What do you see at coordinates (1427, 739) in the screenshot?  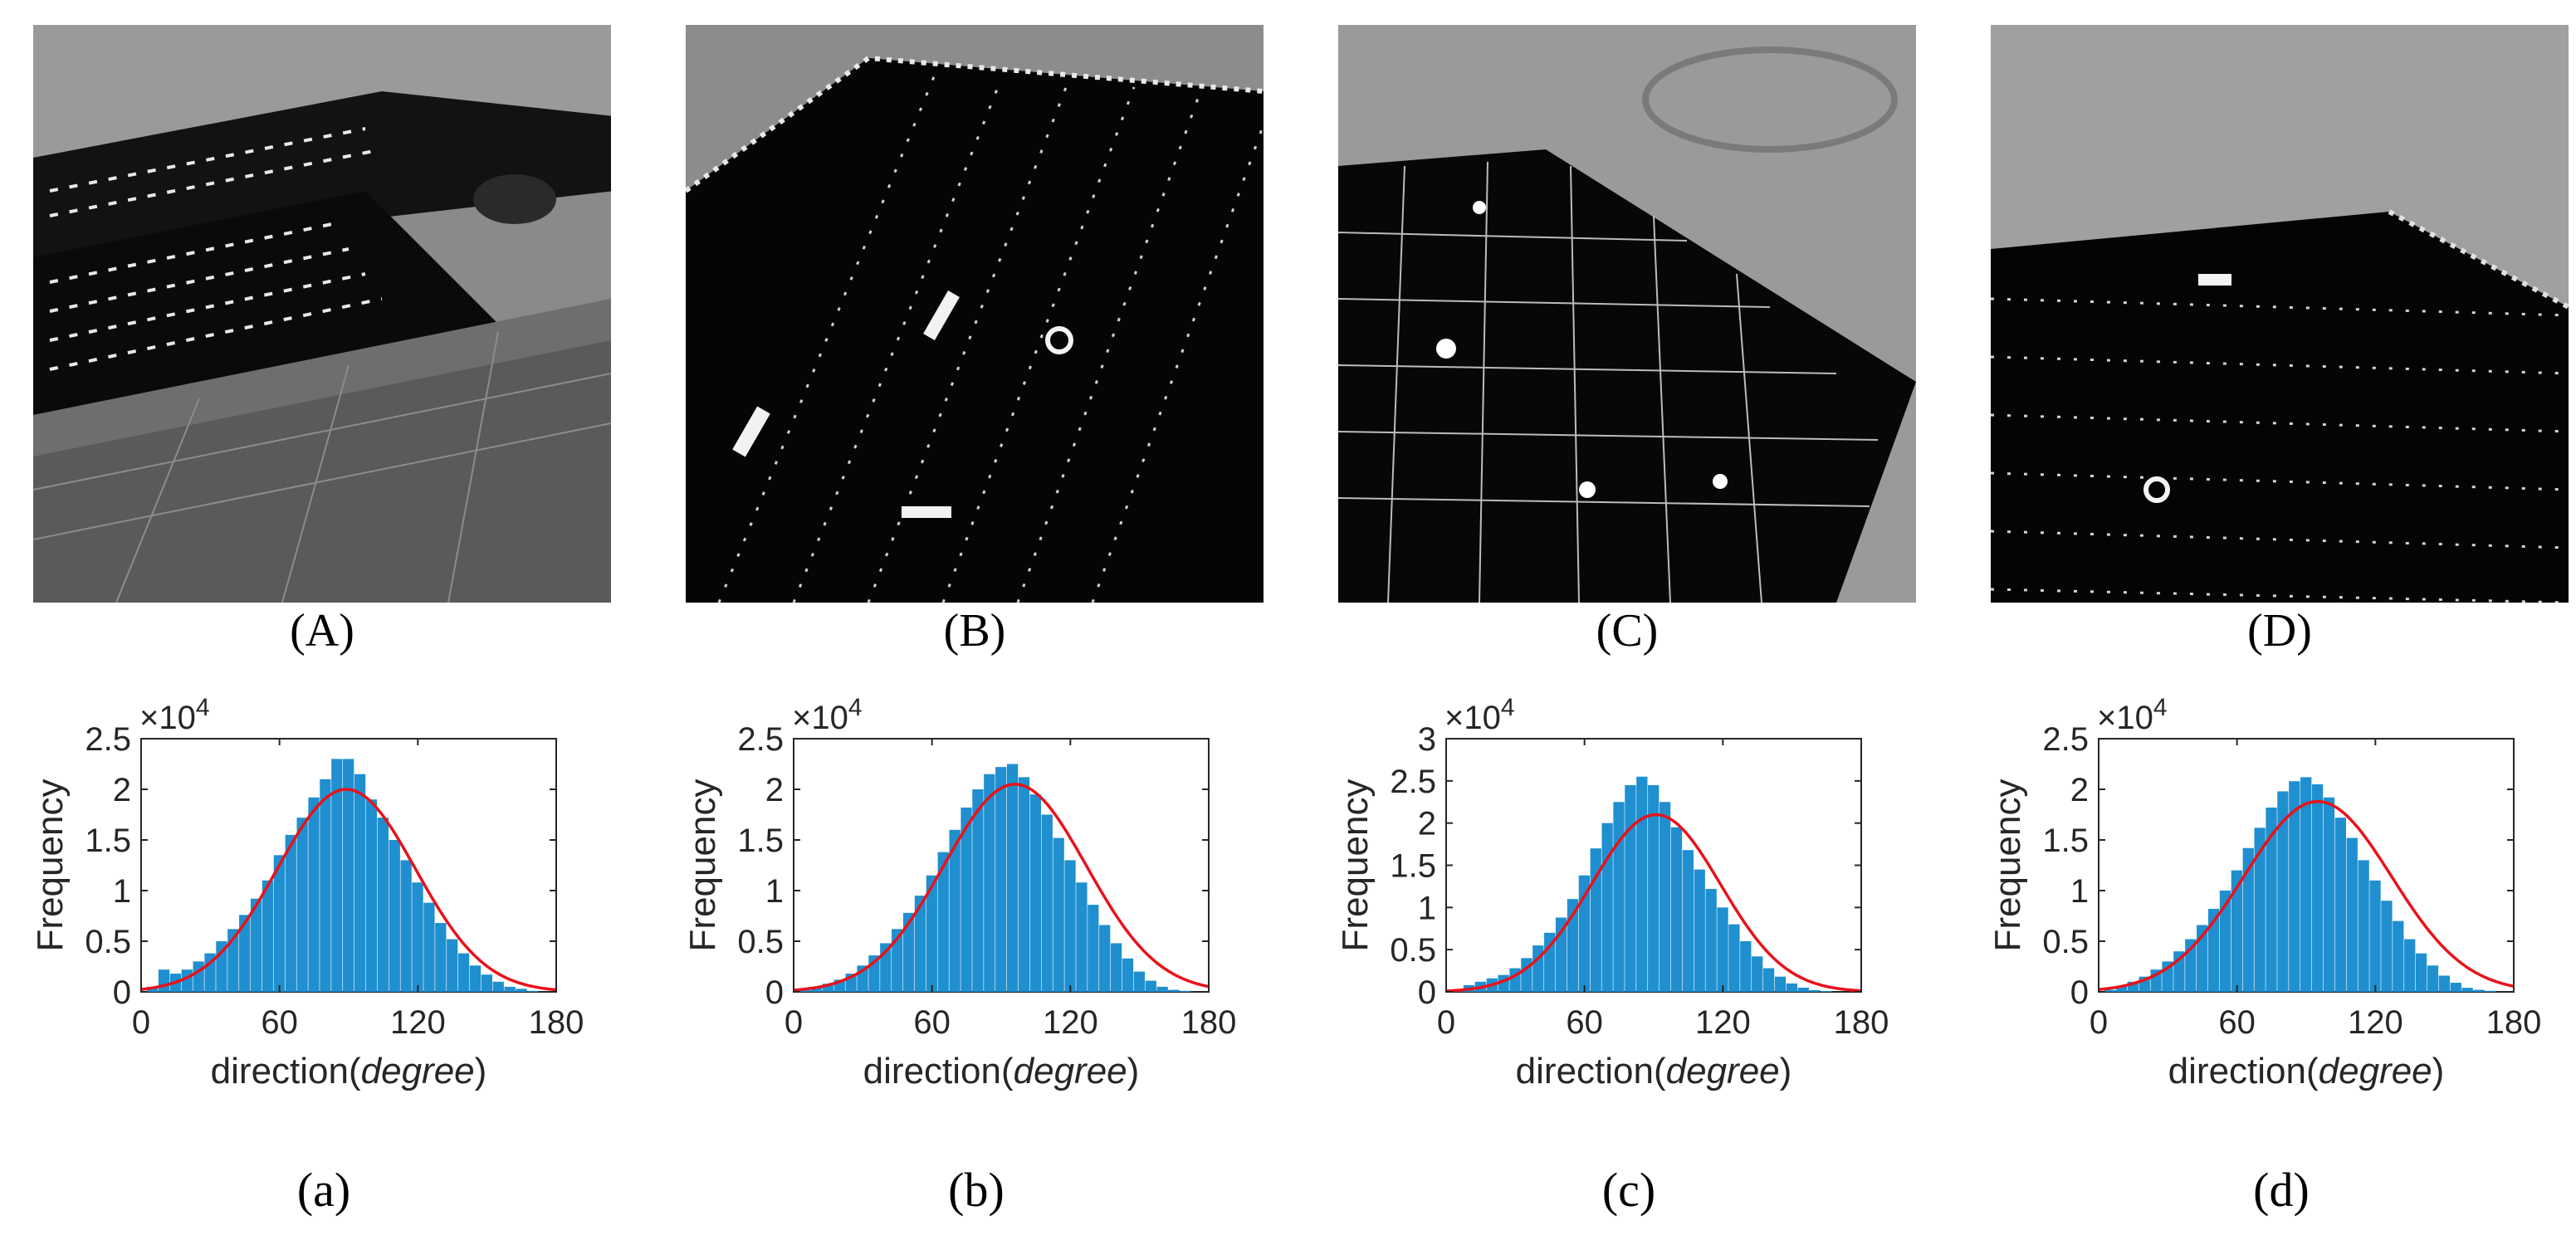 I see `y-tick-label: 3` at bounding box center [1427, 739].